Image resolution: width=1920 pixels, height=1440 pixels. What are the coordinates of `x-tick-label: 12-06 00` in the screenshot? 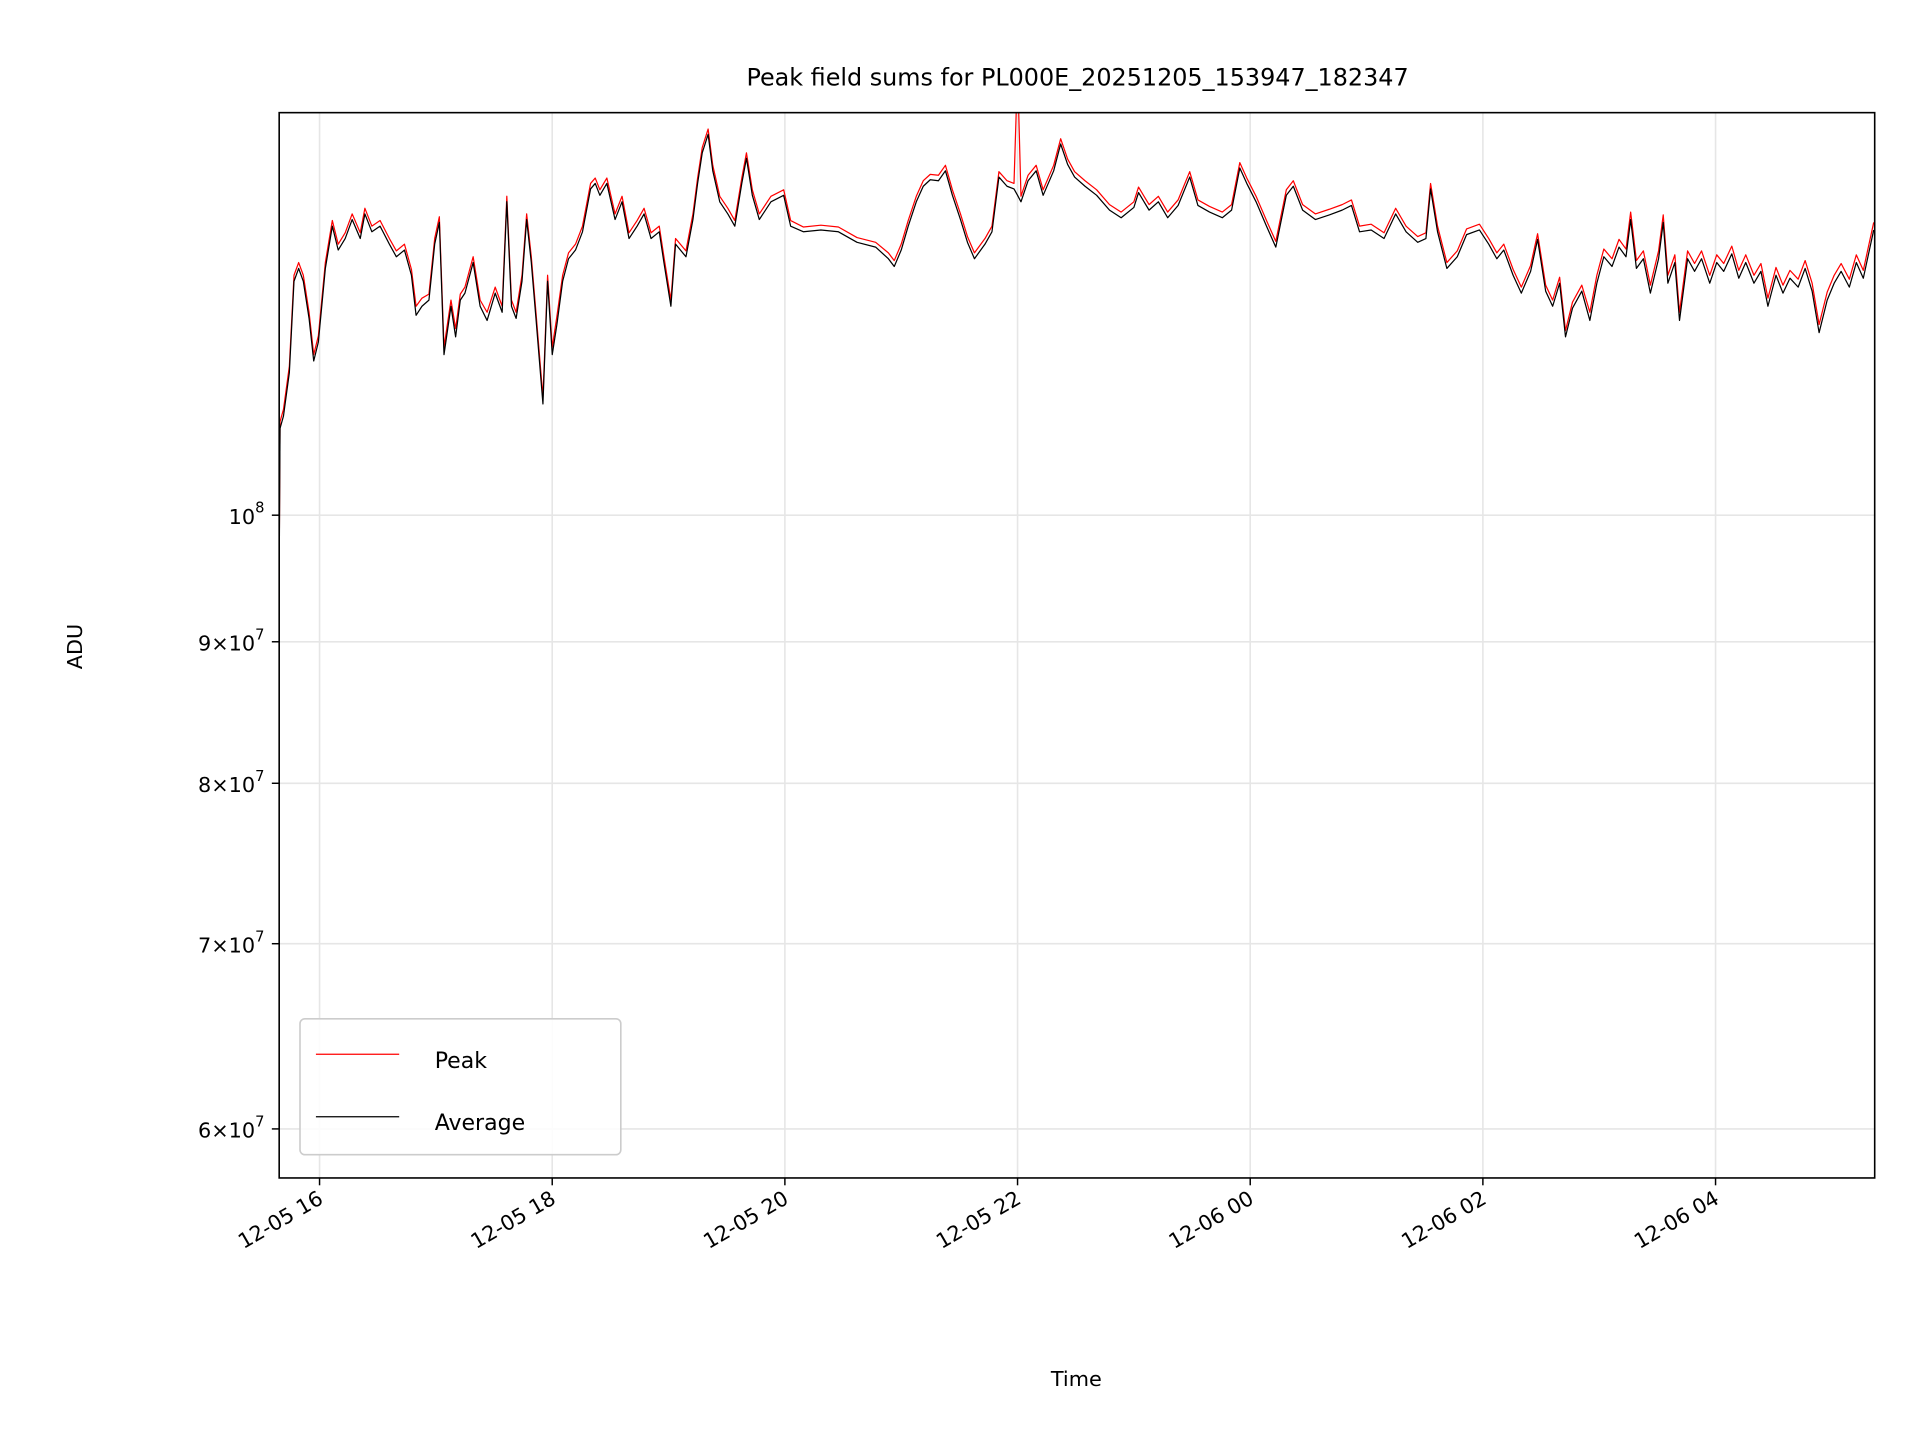 It's located at (1211, 1220).